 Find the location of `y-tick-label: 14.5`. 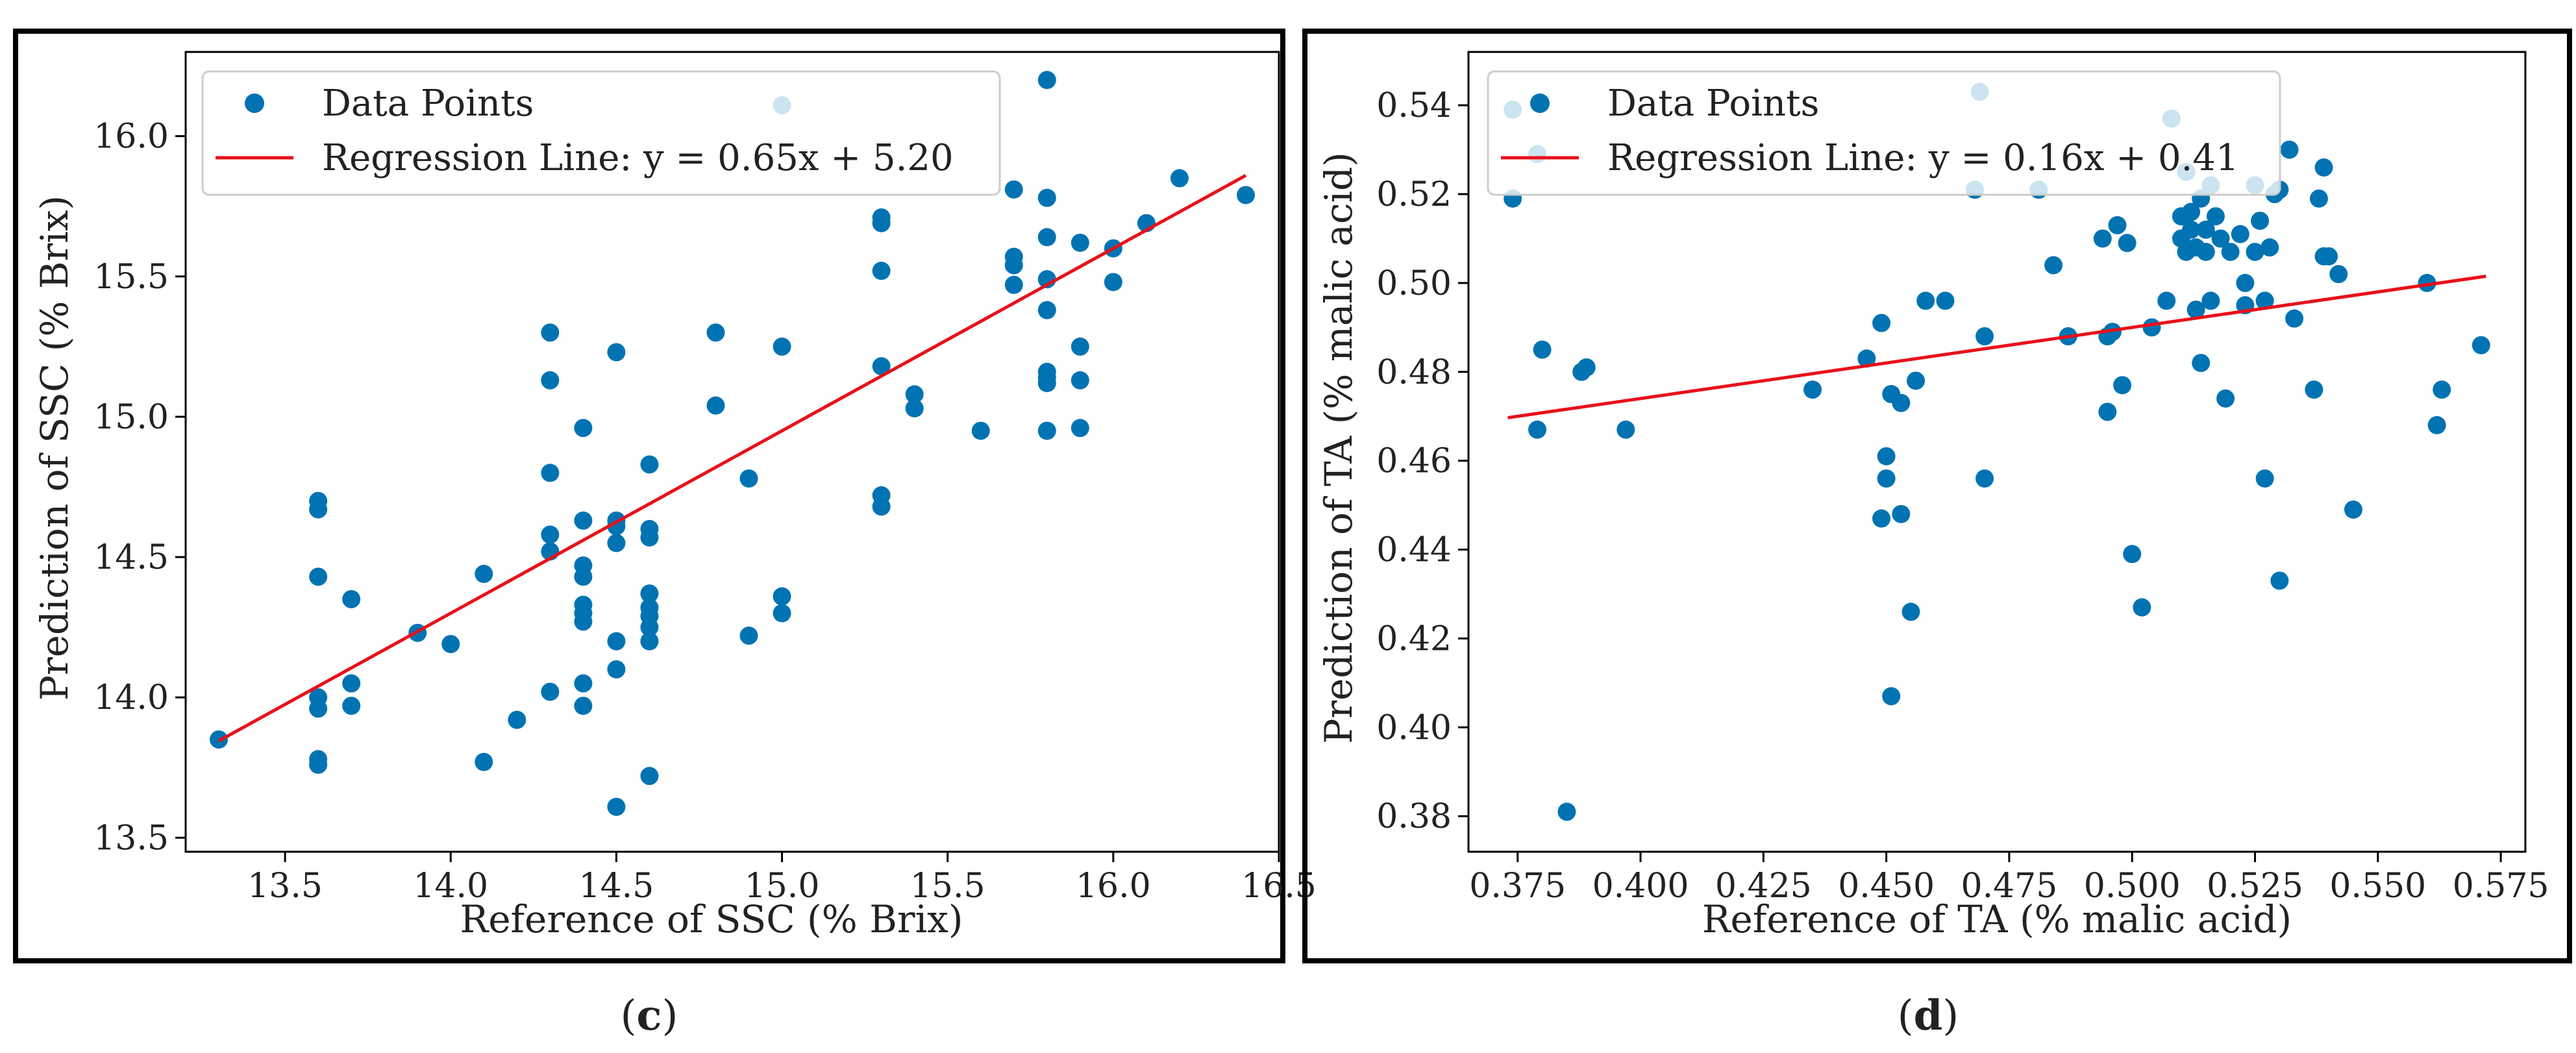

y-tick-label: 14.5 is located at coordinates (131, 557).